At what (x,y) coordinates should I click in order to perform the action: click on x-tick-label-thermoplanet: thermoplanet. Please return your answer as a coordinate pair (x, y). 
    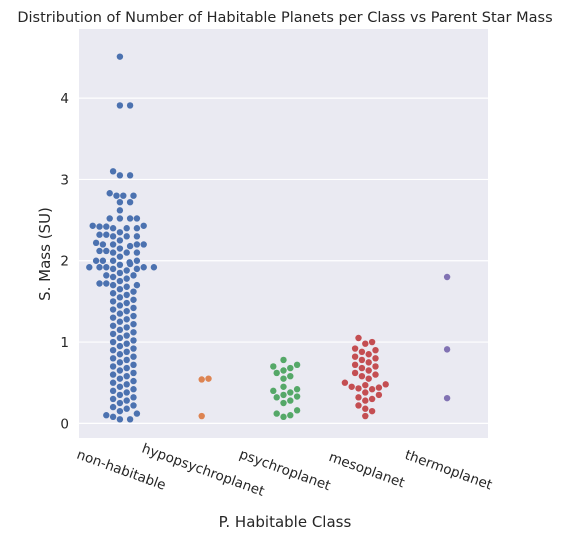
    Looking at the image, I should click on (449, 470).